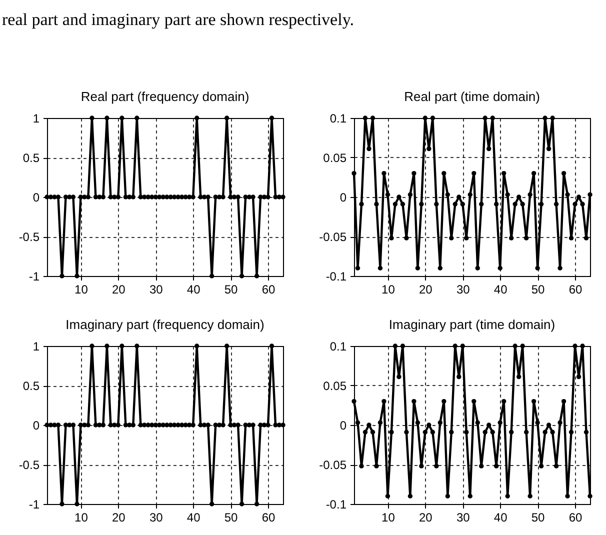  I want to click on chart-title: Imaginary part (time domain), so click(472, 324).